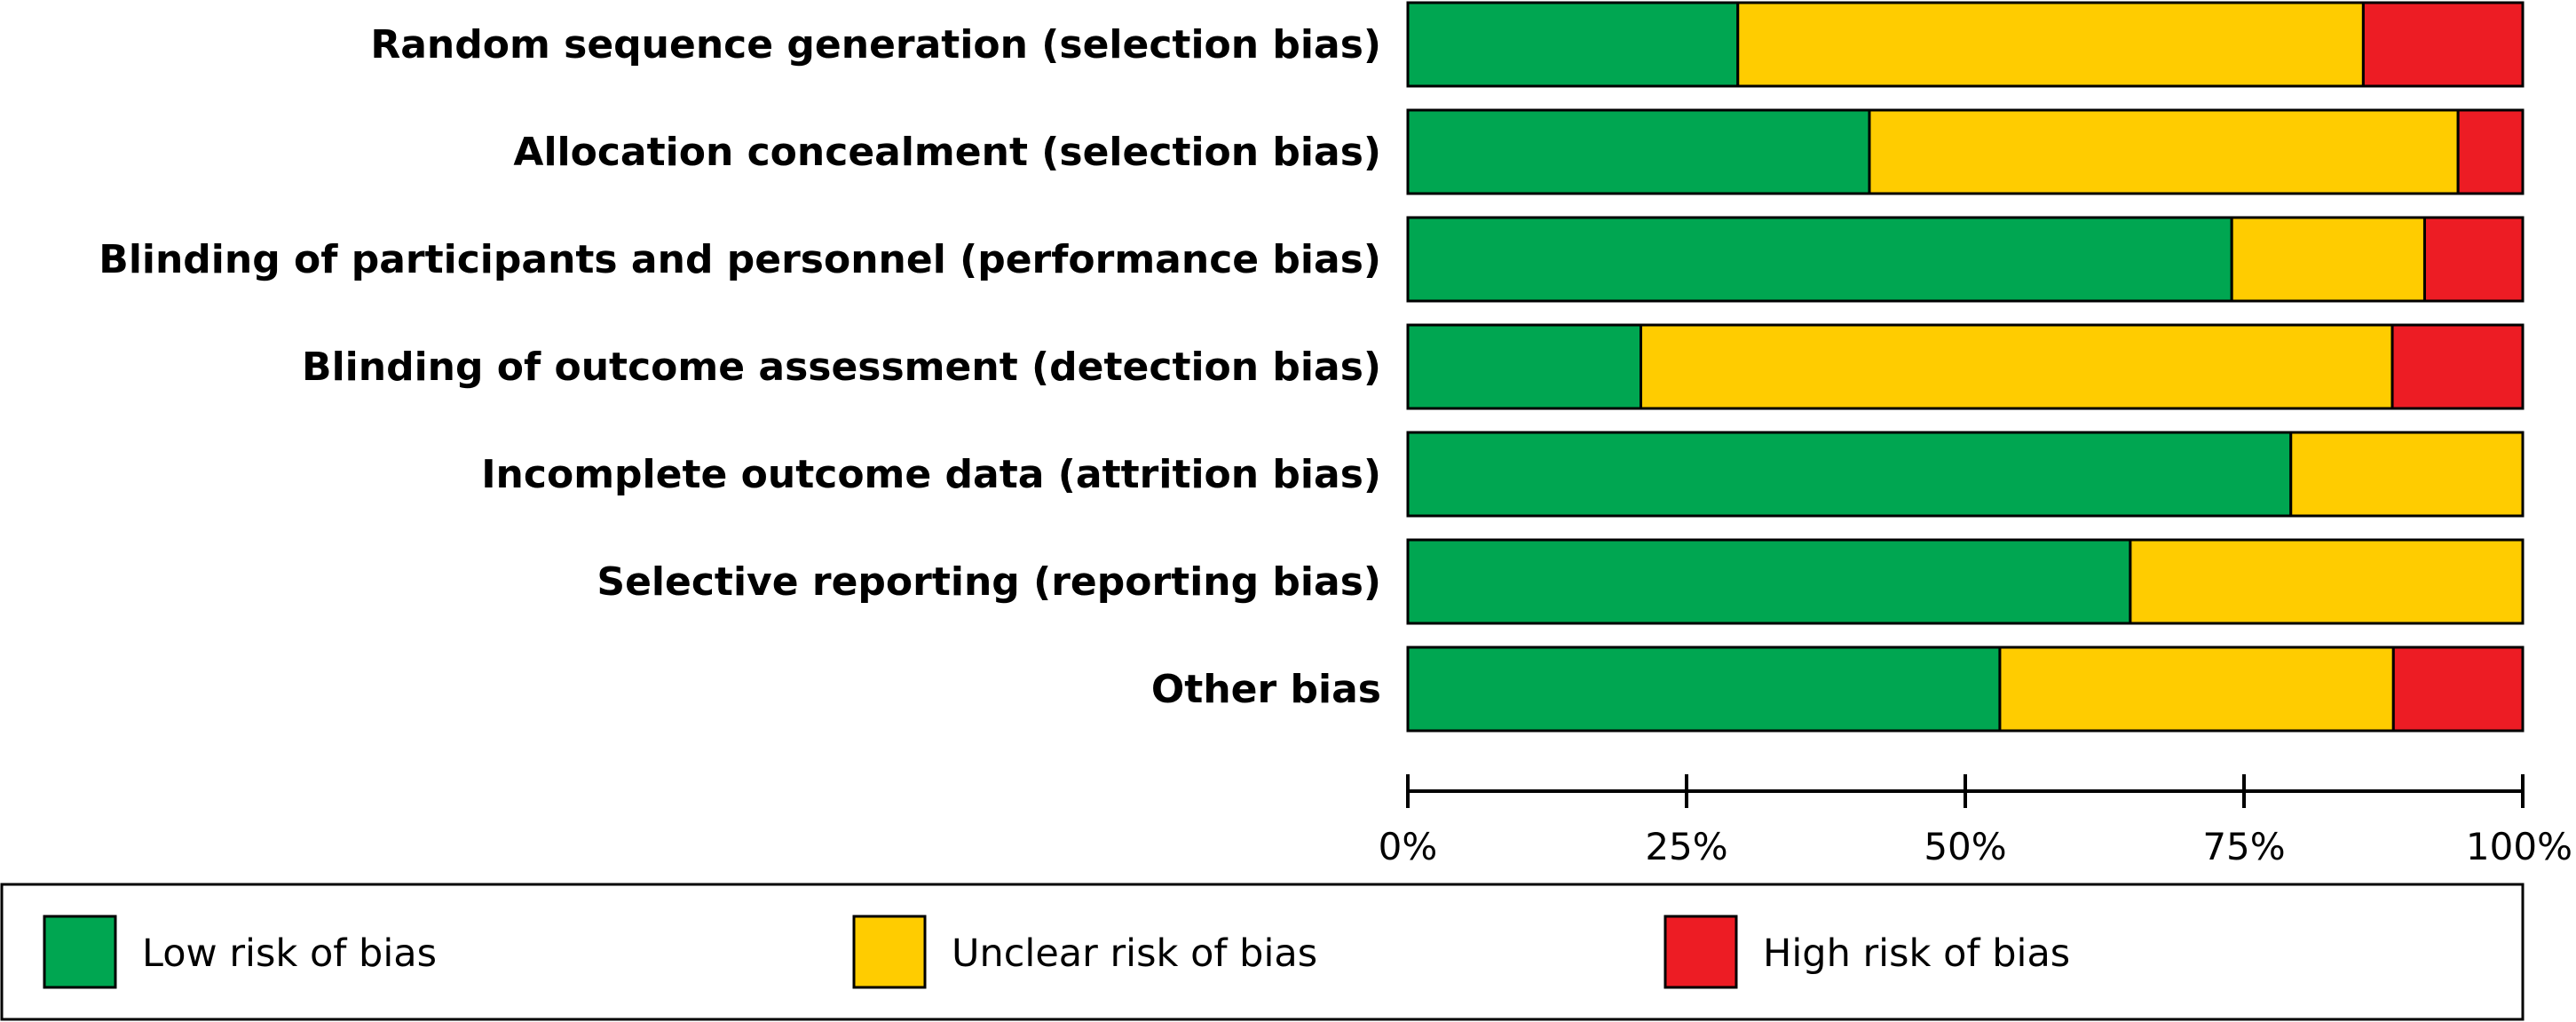  What do you see at coordinates (1975, 821) in the screenshot?
I see `x-axis: 0% 25% 50% 75% 100%` at bounding box center [1975, 821].